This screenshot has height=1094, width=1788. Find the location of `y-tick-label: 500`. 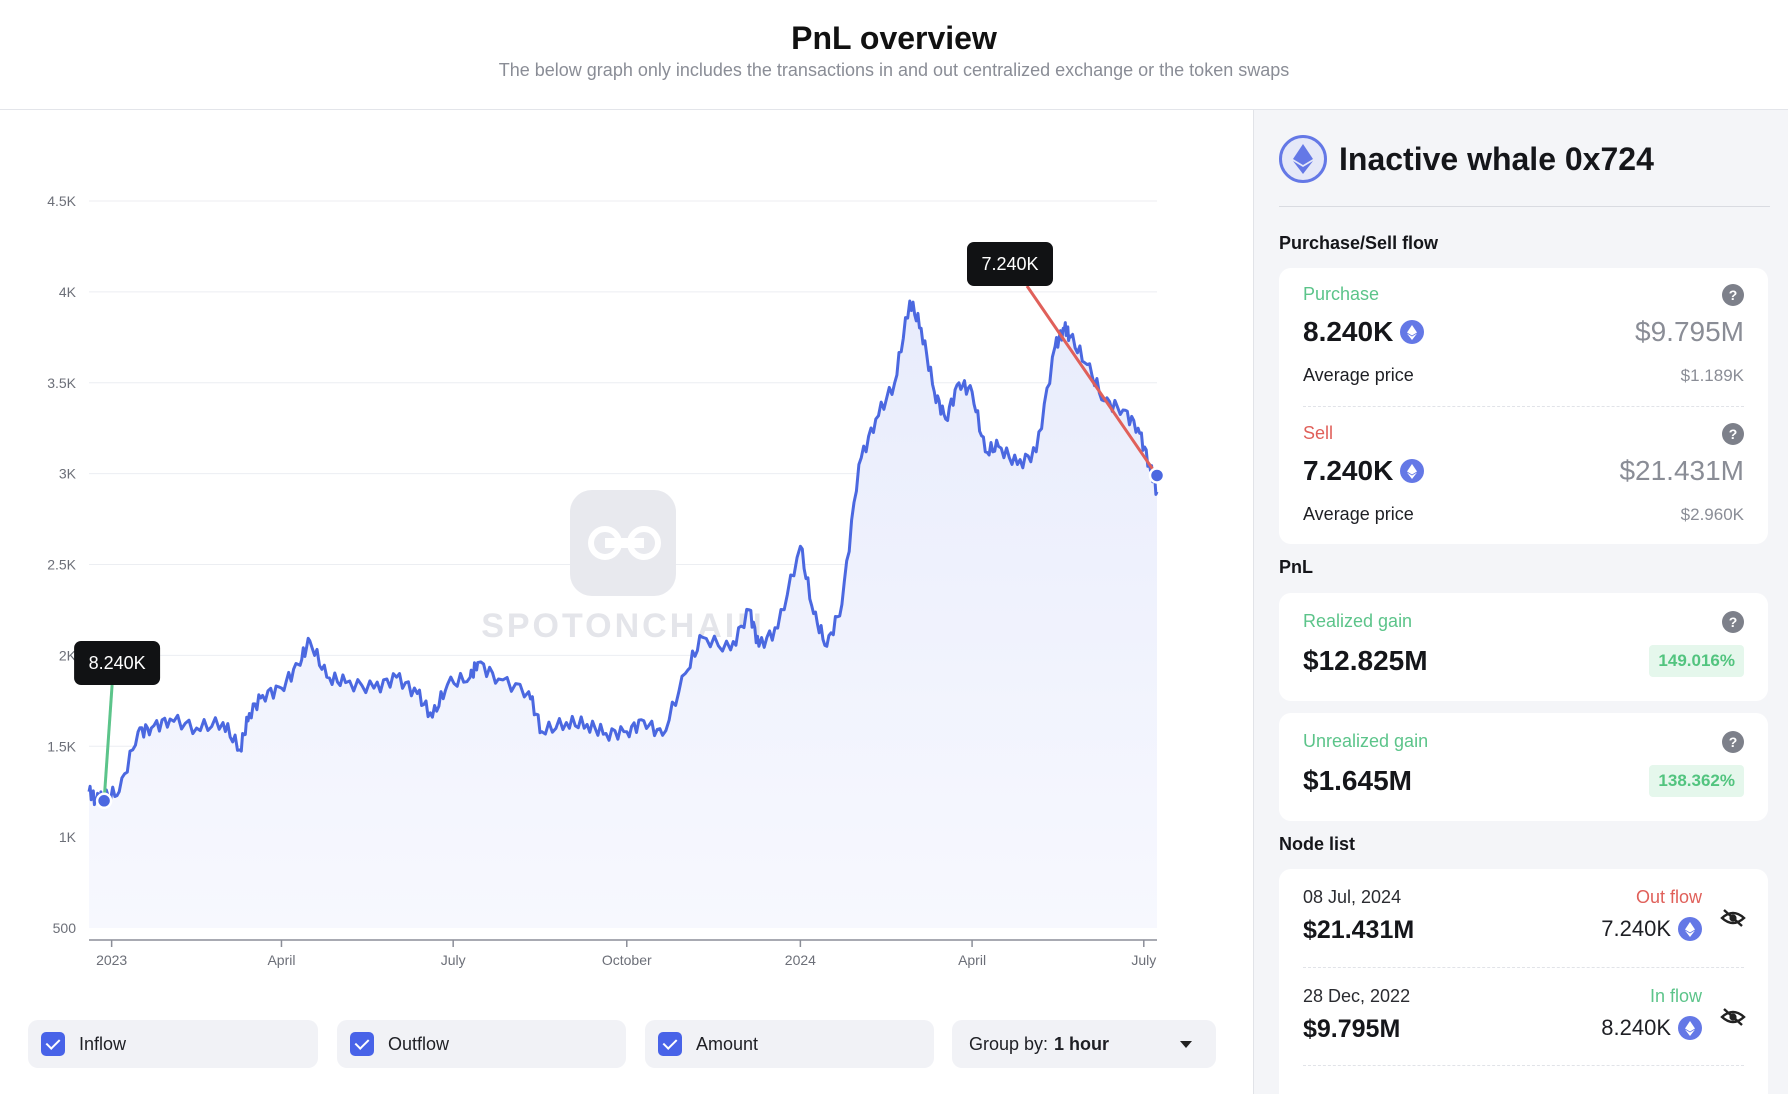

y-tick-label: 500 is located at coordinates (65, 928).